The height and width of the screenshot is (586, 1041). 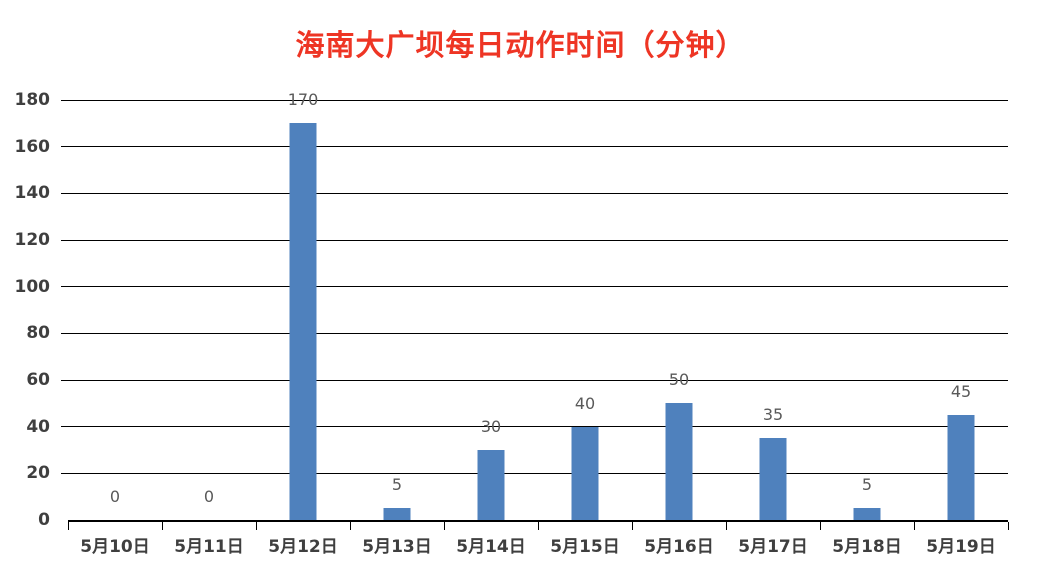 I want to click on chart-title: 海南大广坝每日动作时间（分钟）, so click(x=520, y=45).